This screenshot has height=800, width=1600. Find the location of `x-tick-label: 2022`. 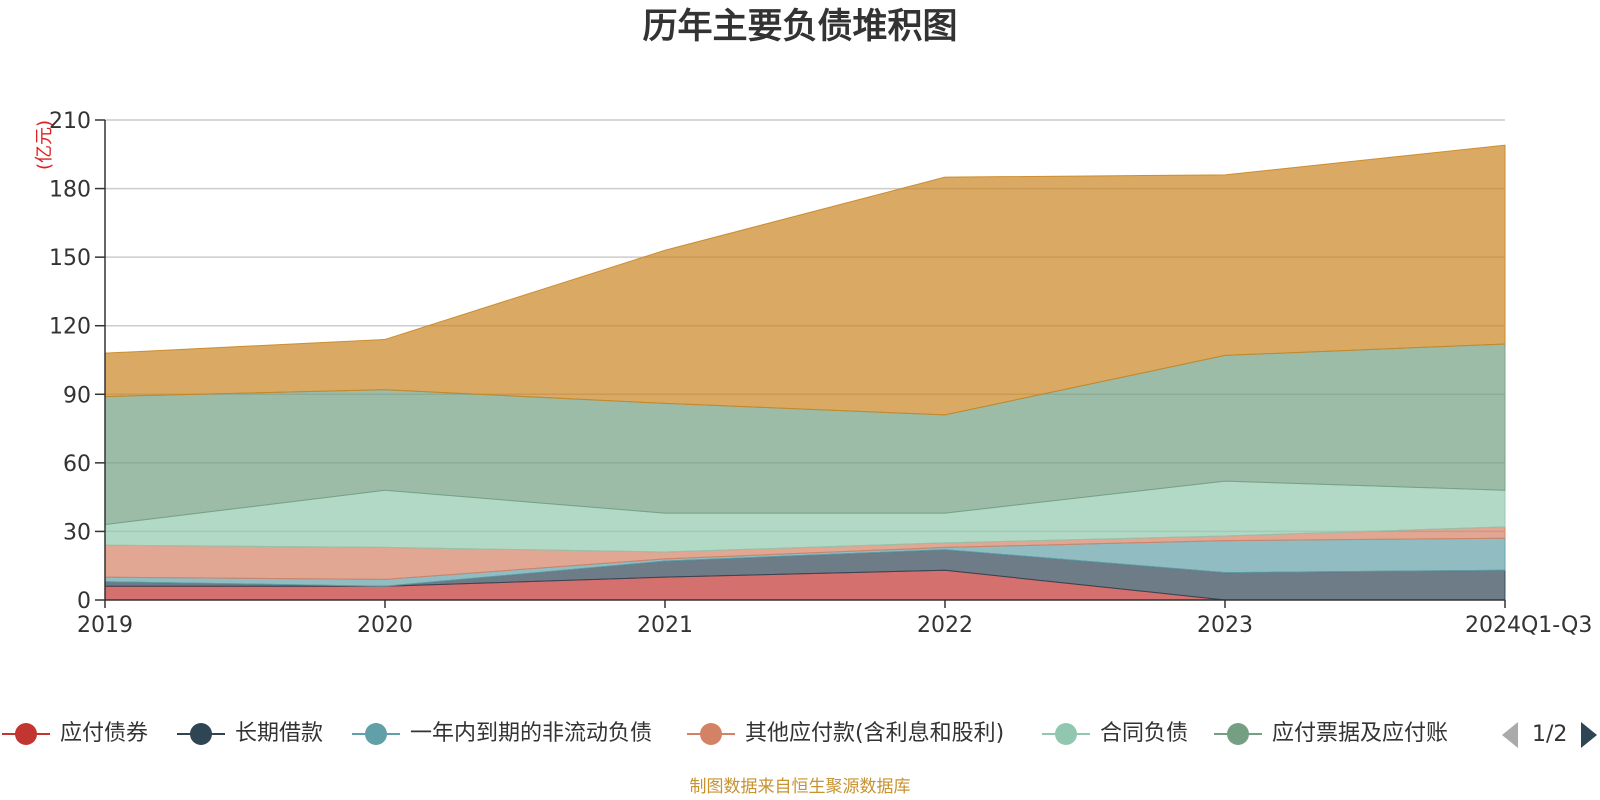

x-tick-label: 2022 is located at coordinates (945, 625).